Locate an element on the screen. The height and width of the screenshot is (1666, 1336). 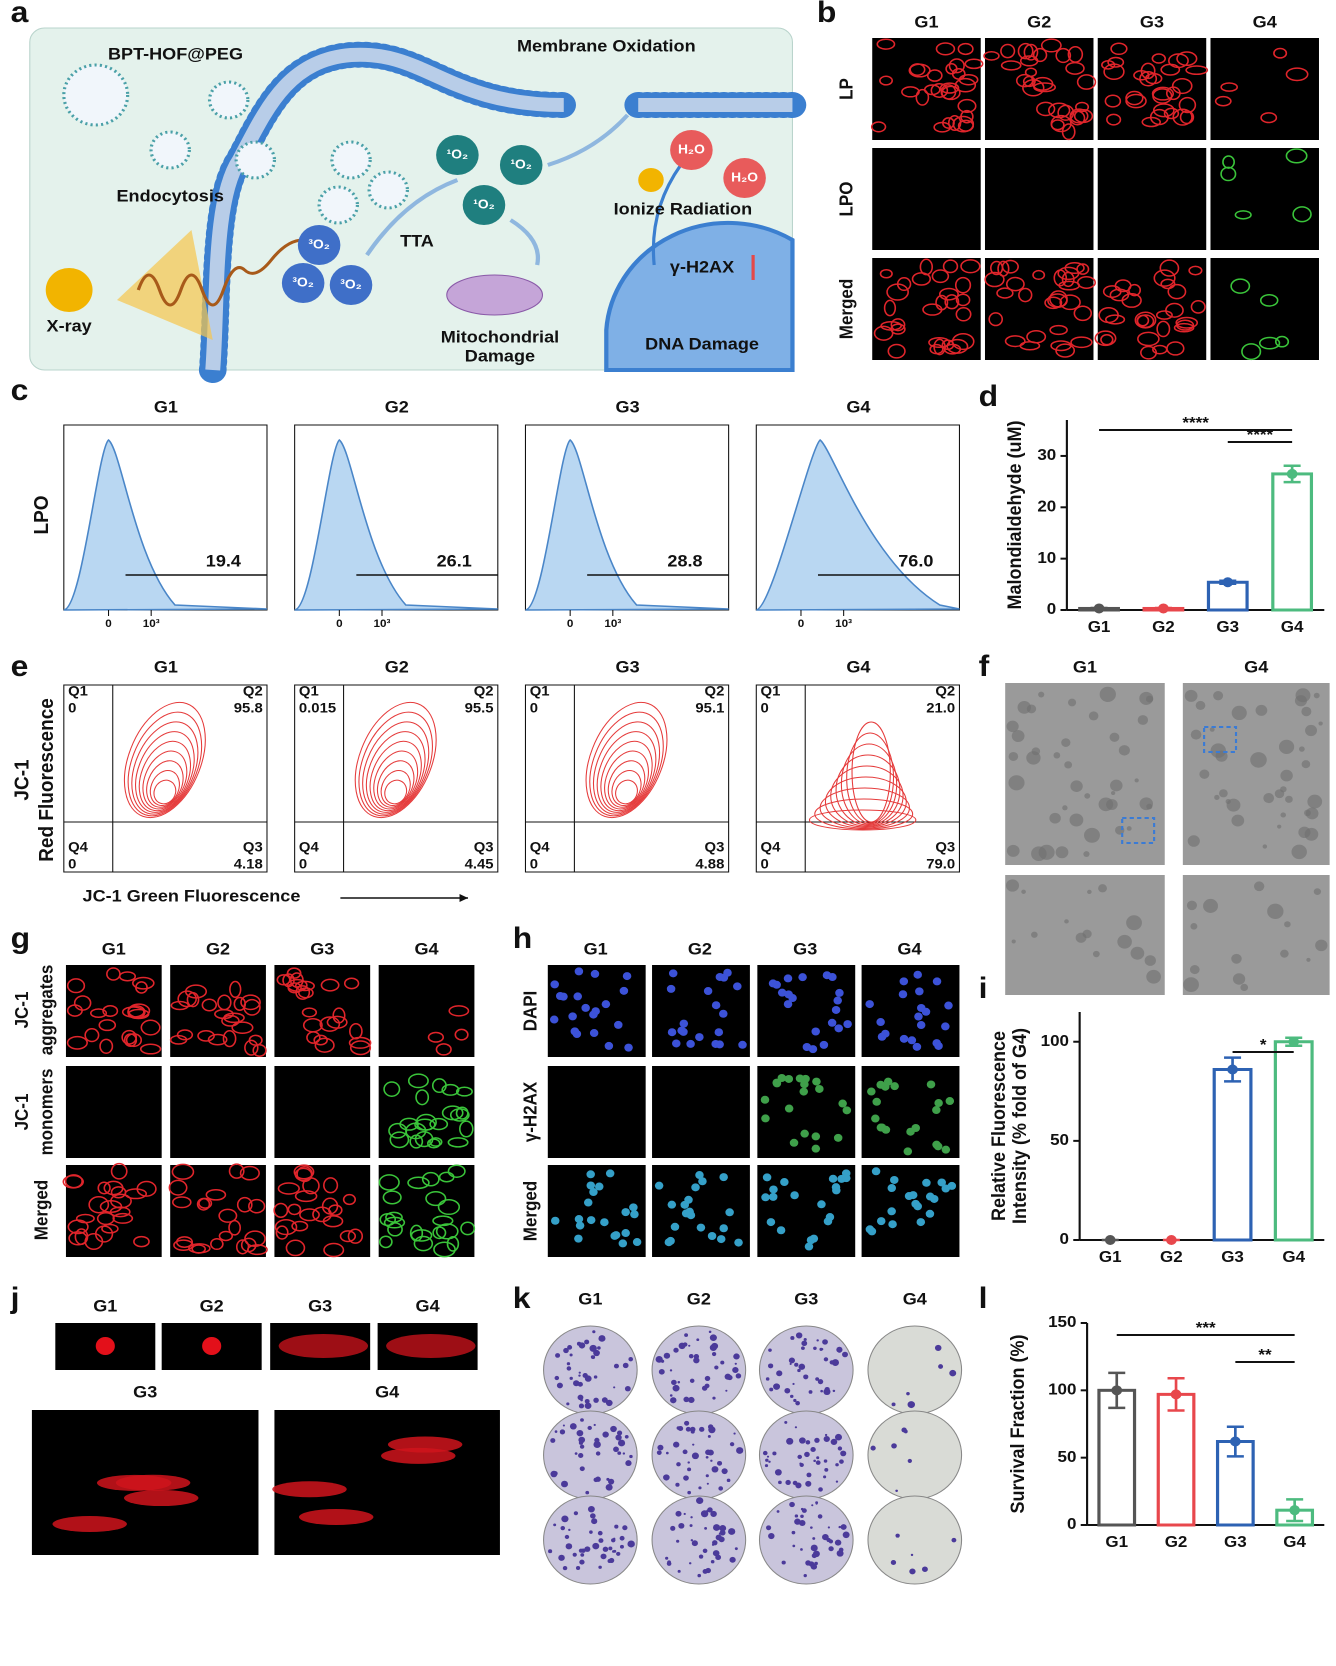
label: 4.88 is located at coordinates (709, 864).